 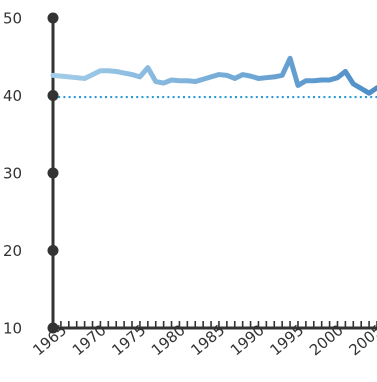 I want to click on y-tick-label-20: 20, so click(x=12, y=251).